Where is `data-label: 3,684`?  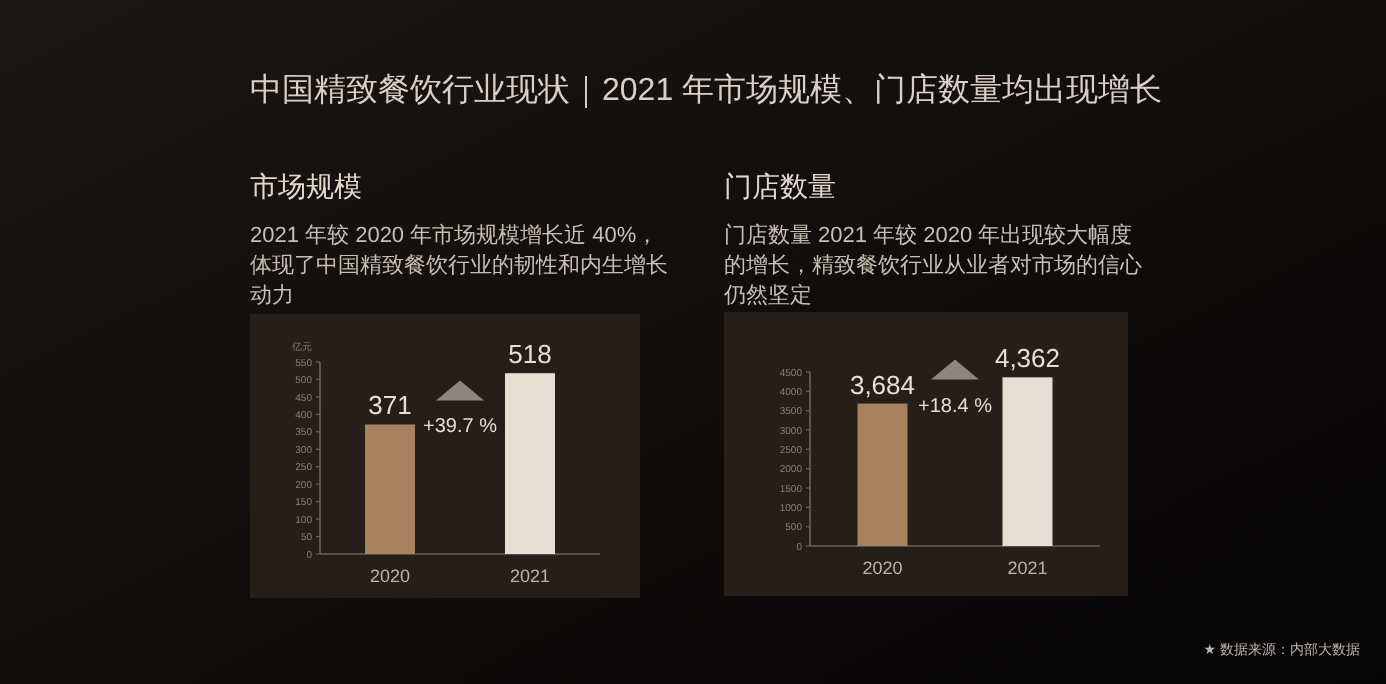 data-label: 3,684 is located at coordinates (882, 384).